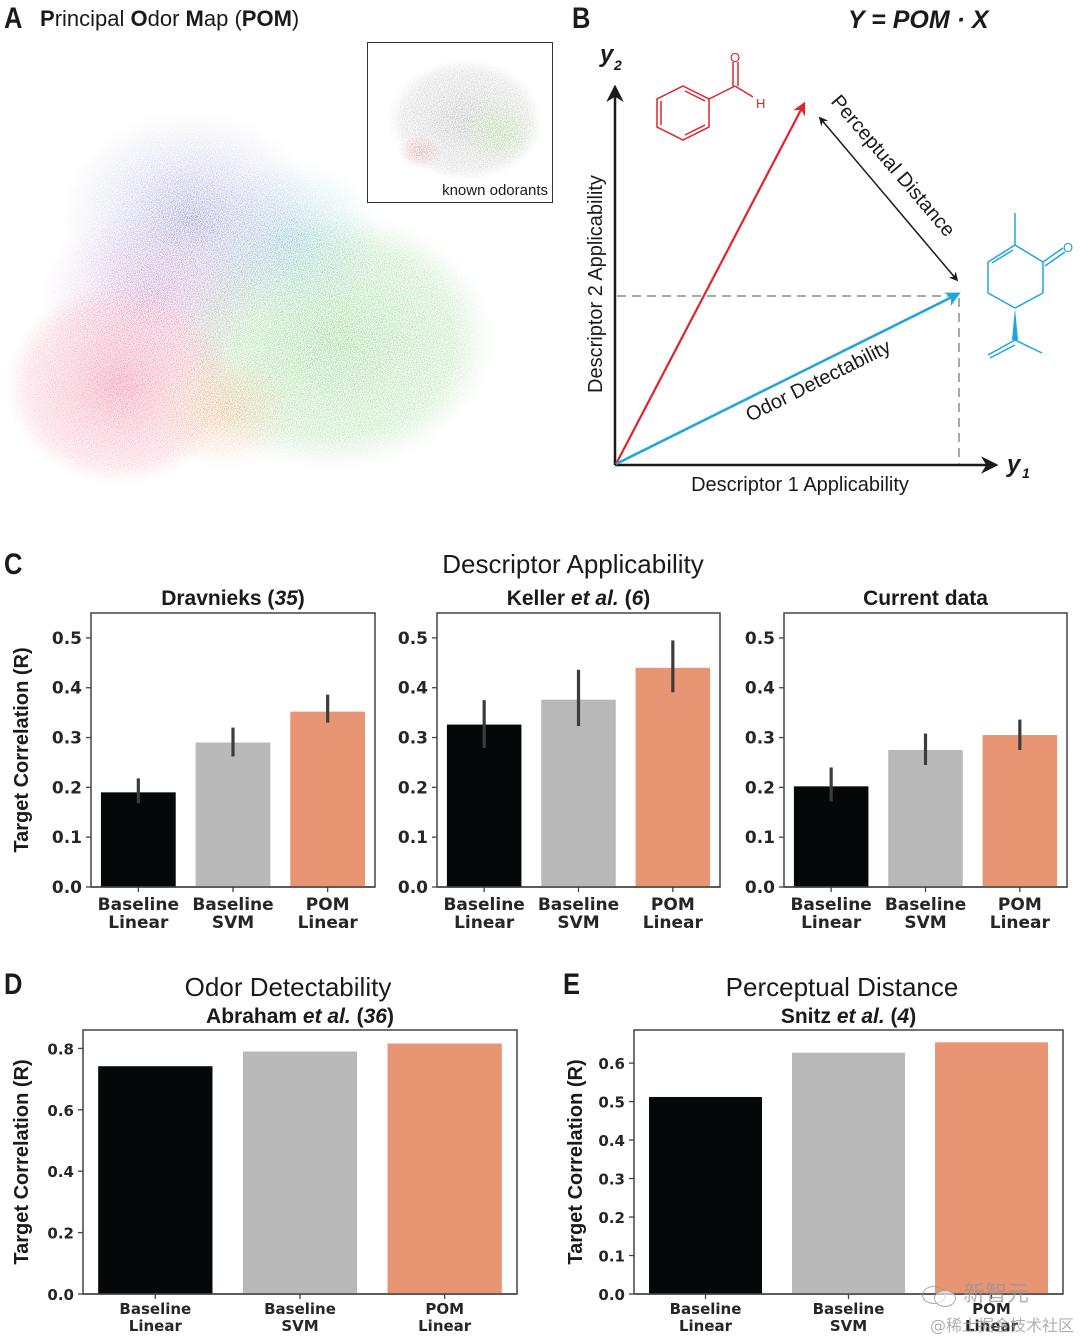 The image size is (1080, 1340). Describe the element at coordinates (92, 18) in the screenshot. I see `title-part: rincipal` at that location.